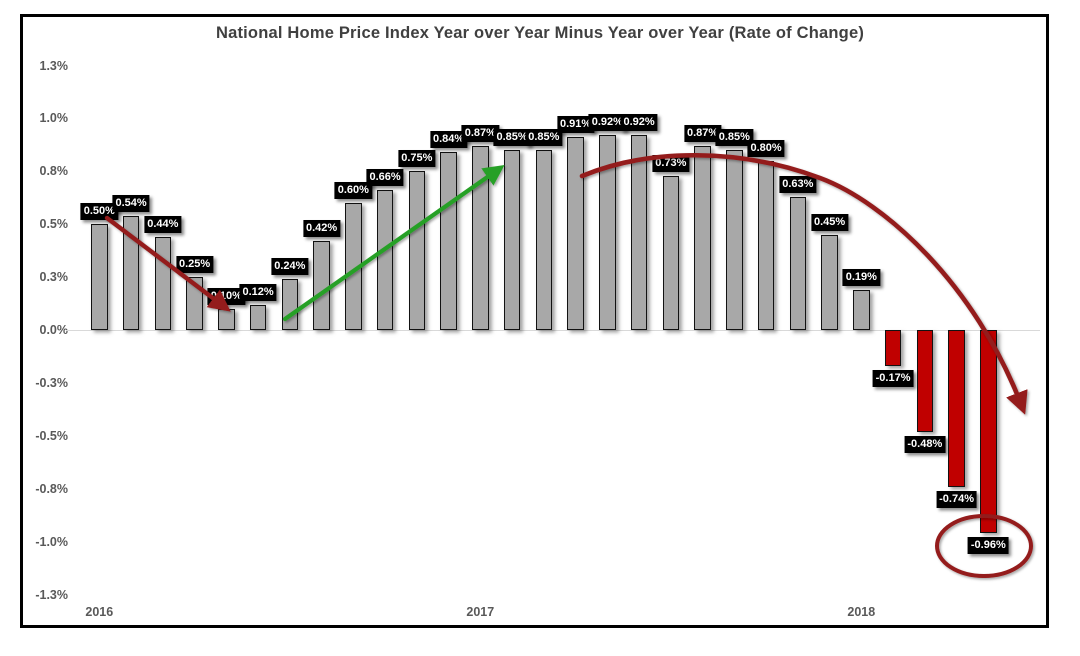 This screenshot has height=656, width=1080. Describe the element at coordinates (54, 330) in the screenshot. I see `y-tick-0.0%: 0.0%` at that location.